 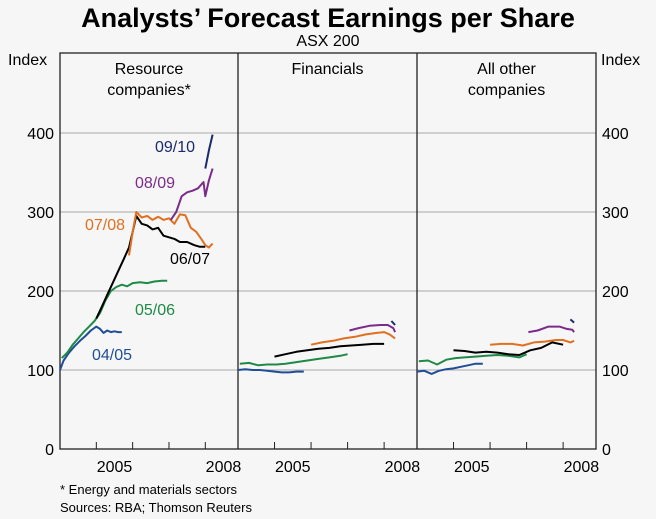 What do you see at coordinates (615, 134) in the screenshot?
I see `y-tick-label-right: 400` at bounding box center [615, 134].